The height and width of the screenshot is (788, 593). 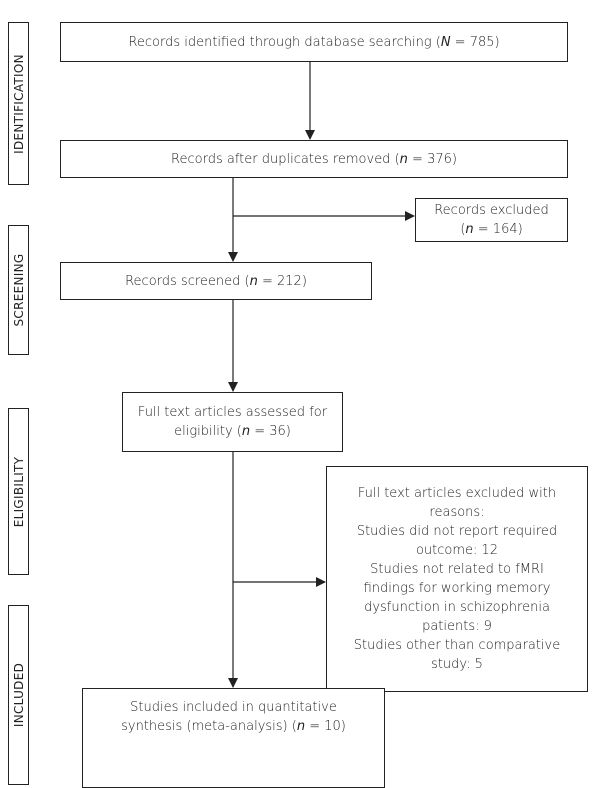 I want to click on text-line: outcome: 12, so click(x=457, y=550).